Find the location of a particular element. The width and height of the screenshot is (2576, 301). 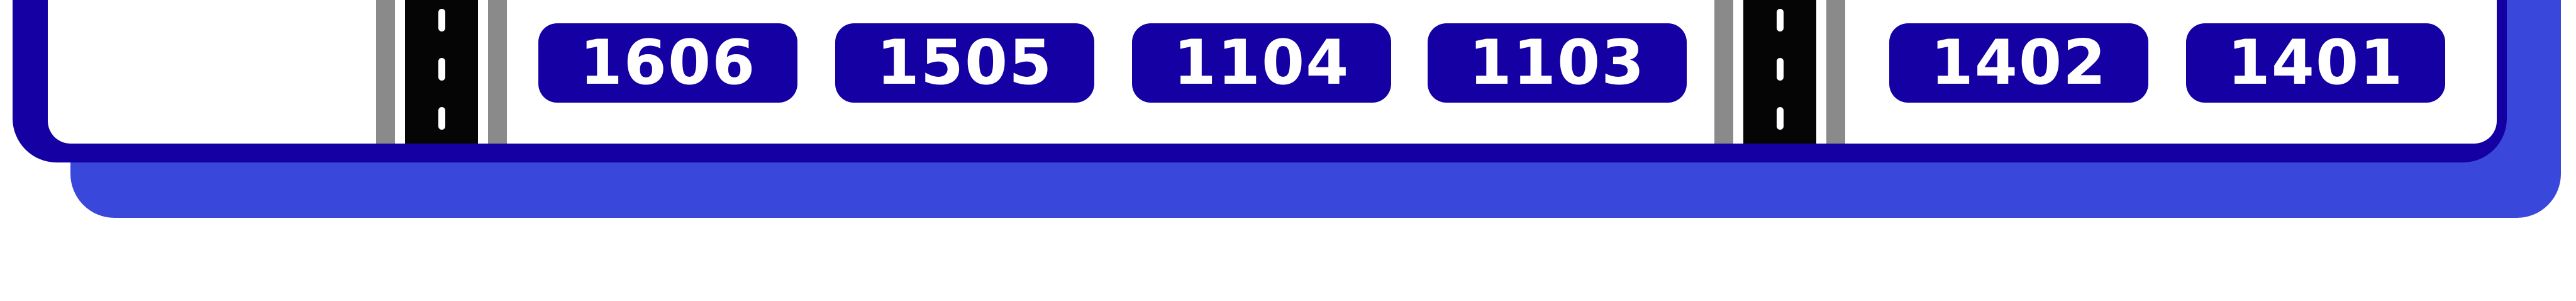

route-badge-1505: 1505 is located at coordinates (964, 63).